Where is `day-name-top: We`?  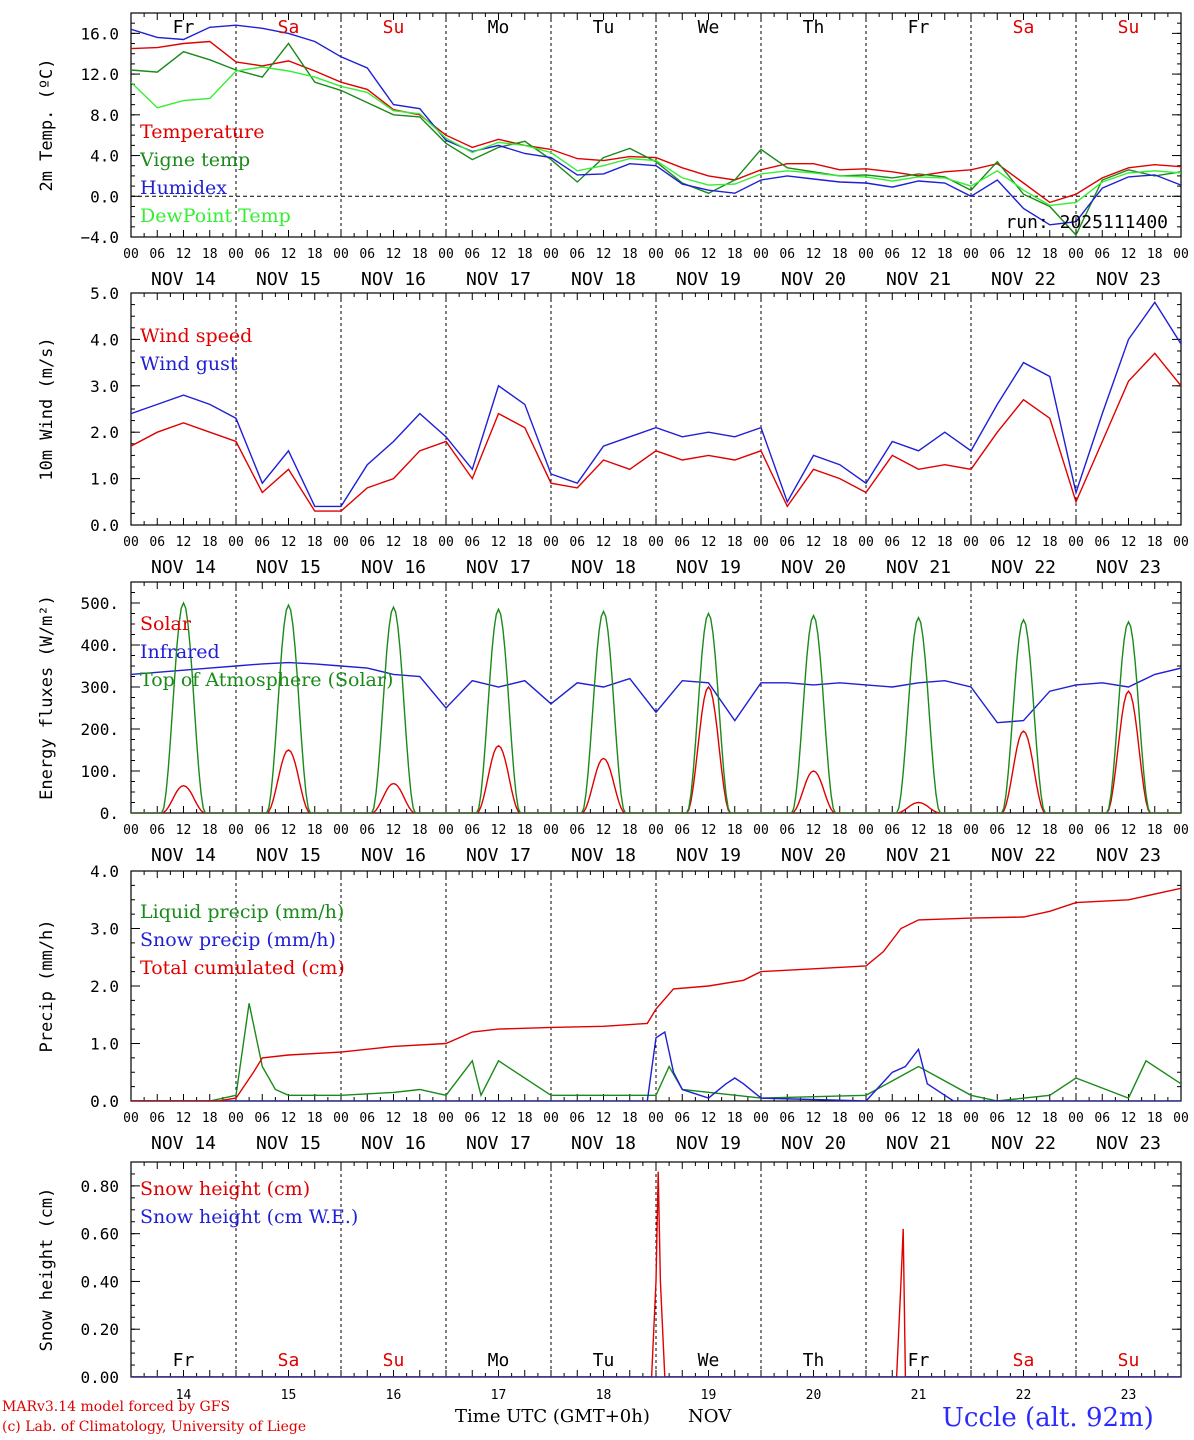 day-name-top: We is located at coordinates (709, 27).